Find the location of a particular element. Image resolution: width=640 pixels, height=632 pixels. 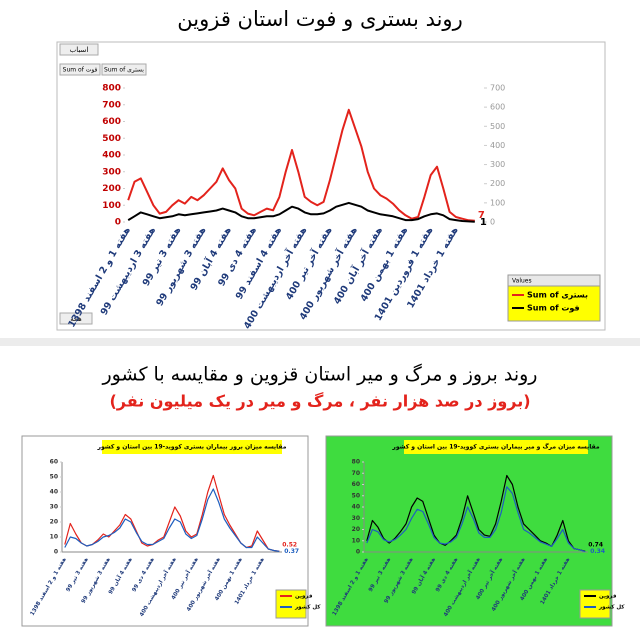

y-tick-label: 400 is located at coordinates (111, 156).